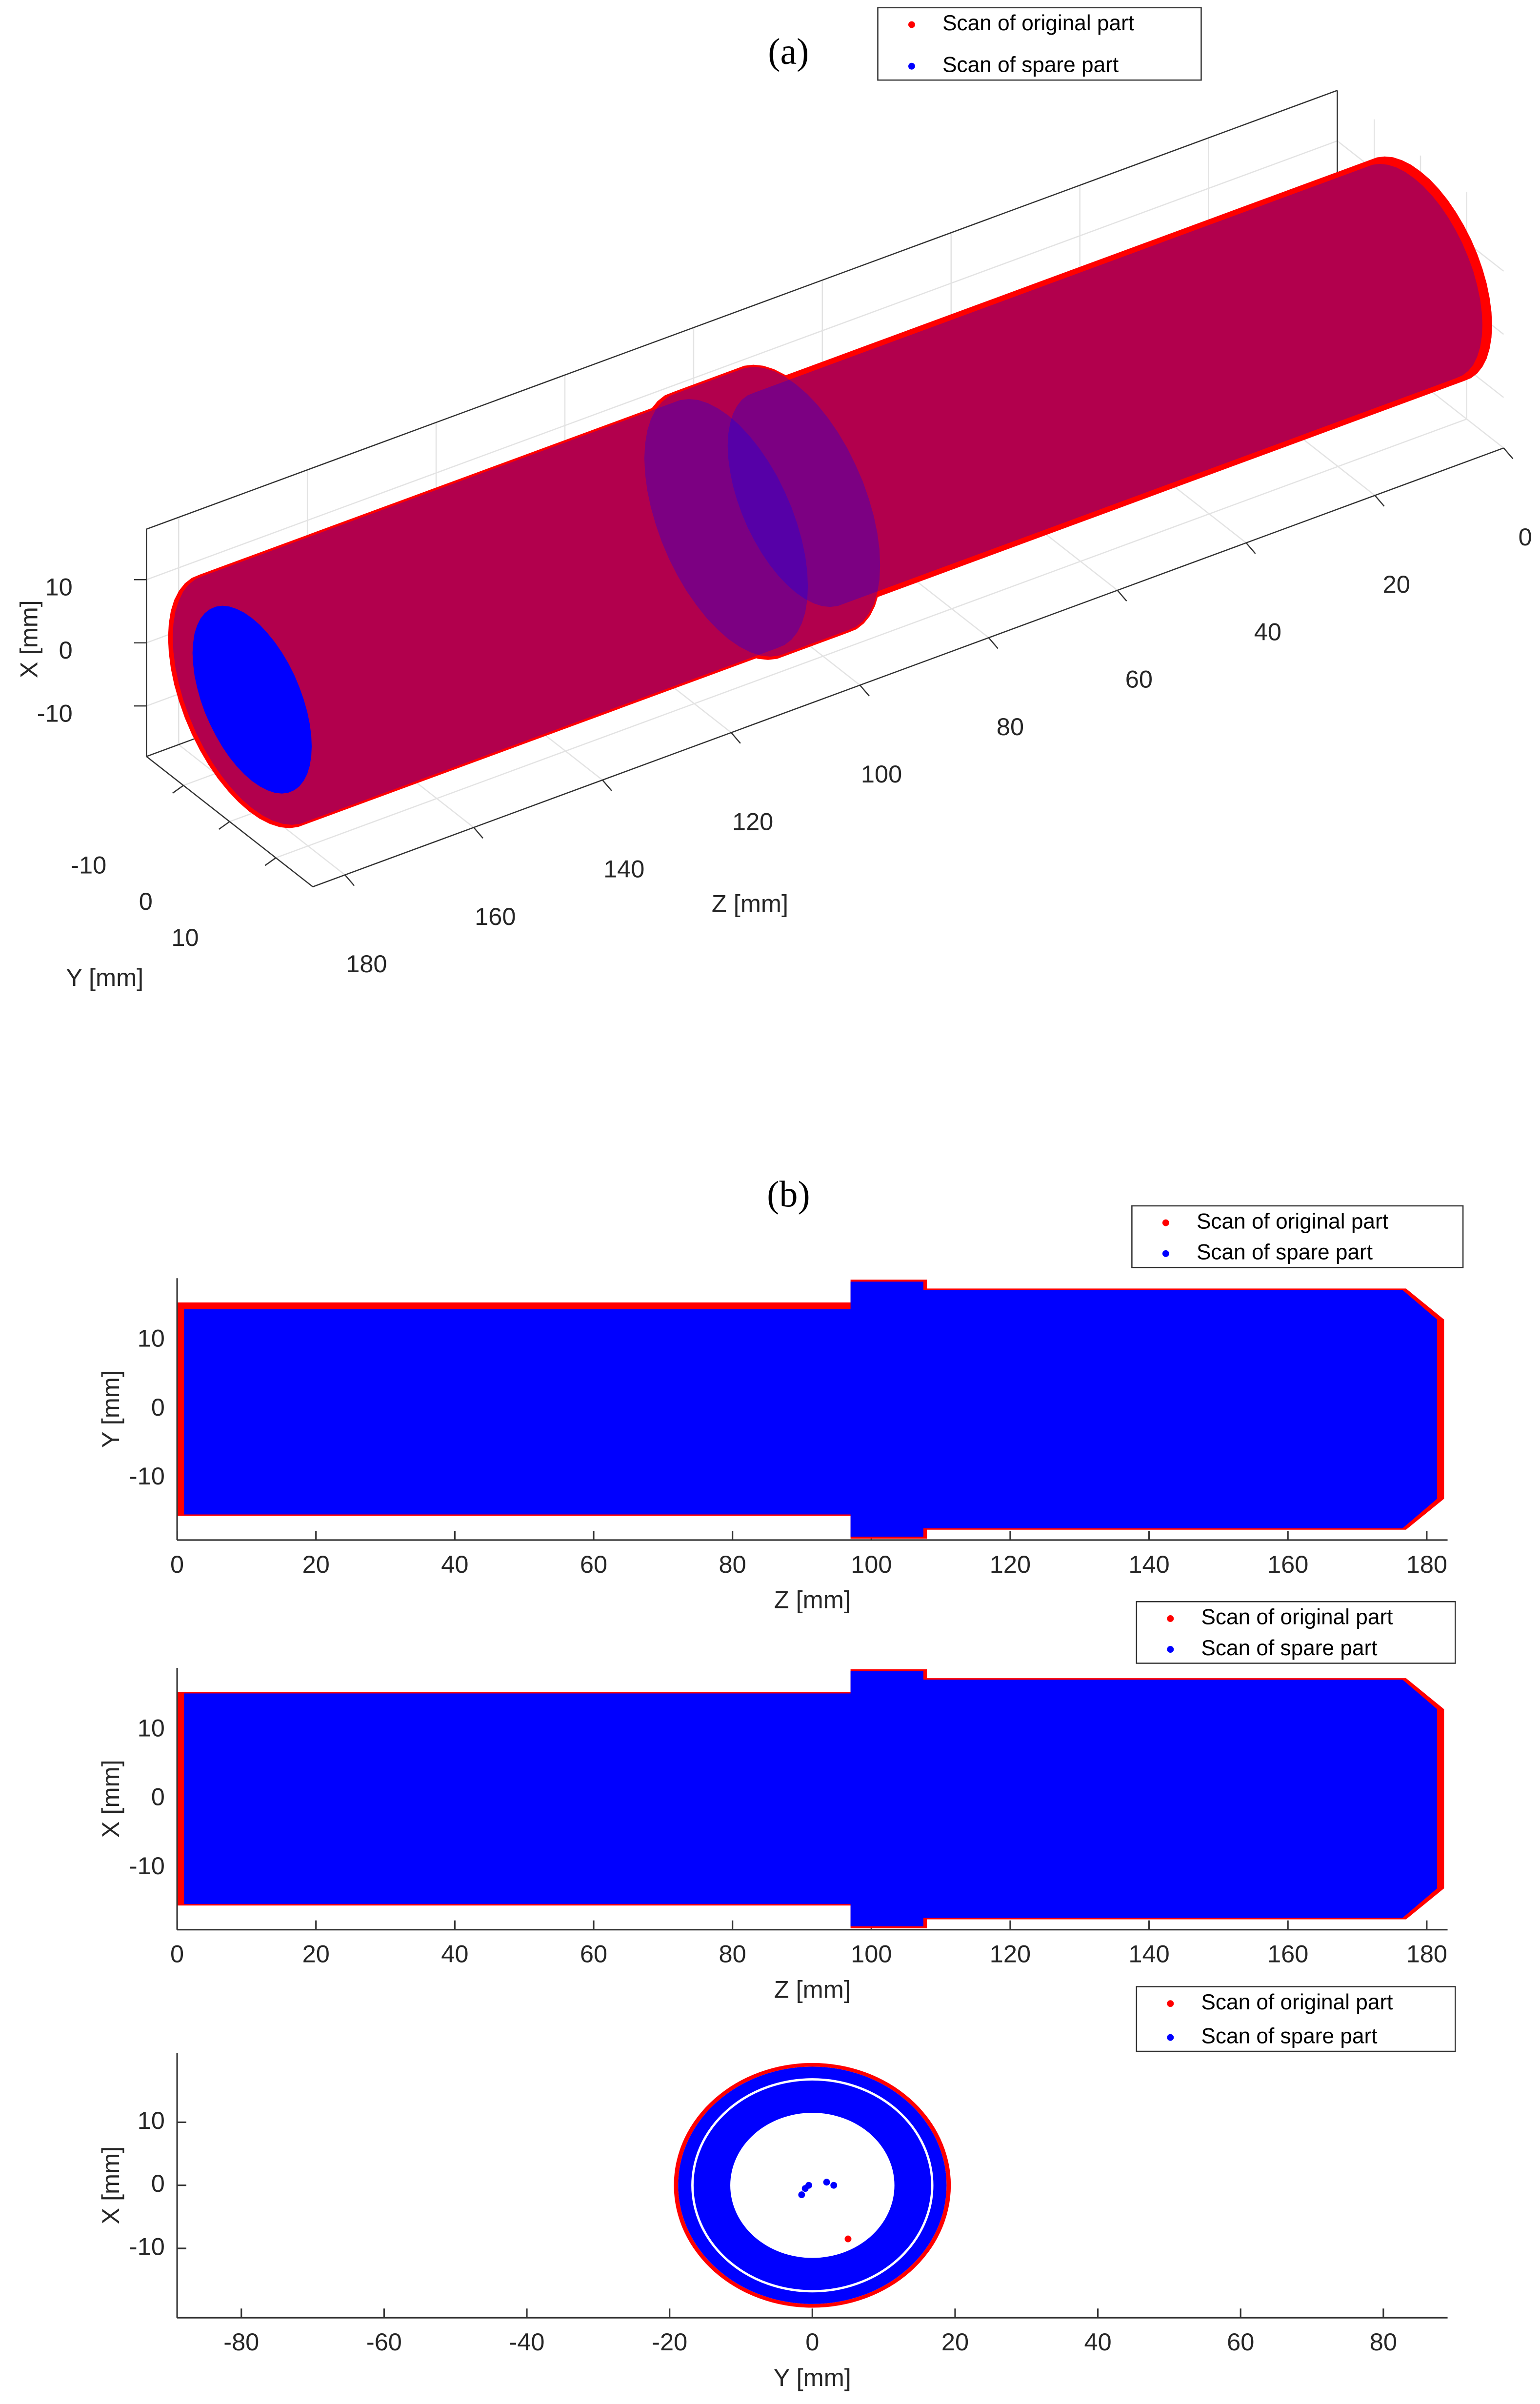 This screenshot has width=1540, height=2404. What do you see at coordinates (252, 699) in the screenshot?
I see `end-cap` at bounding box center [252, 699].